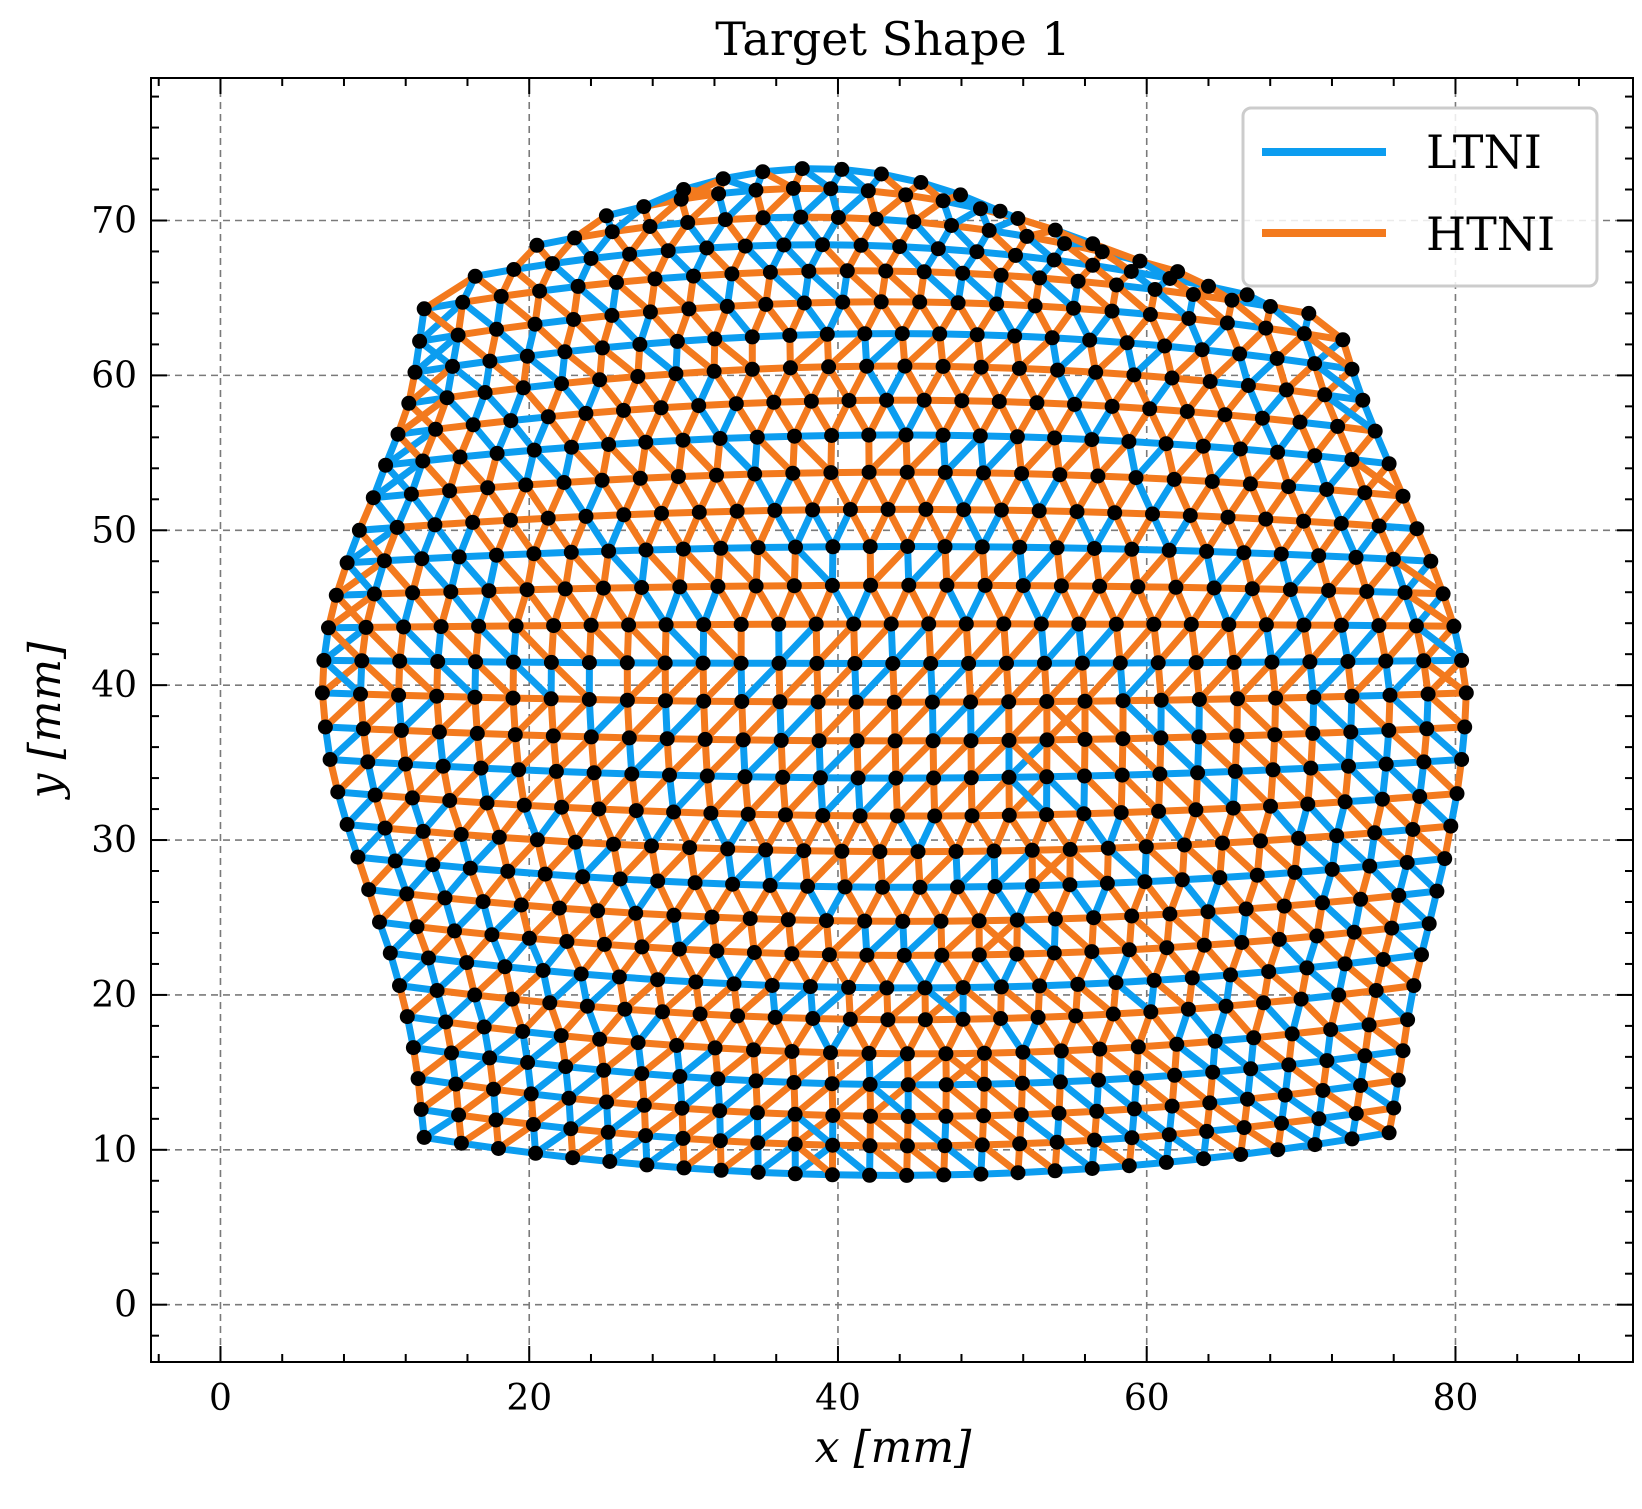 Image resolution: width=1642 pixels, height=1509 pixels. I want to click on x-tick-label-2: 40, so click(838, 1398).